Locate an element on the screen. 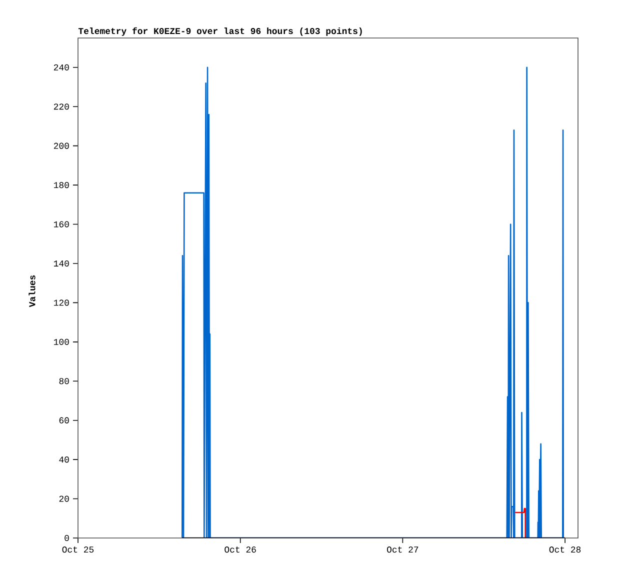 Image resolution: width=618 pixels, height=579 pixels. y-tick-label: 40 is located at coordinates (64, 459).